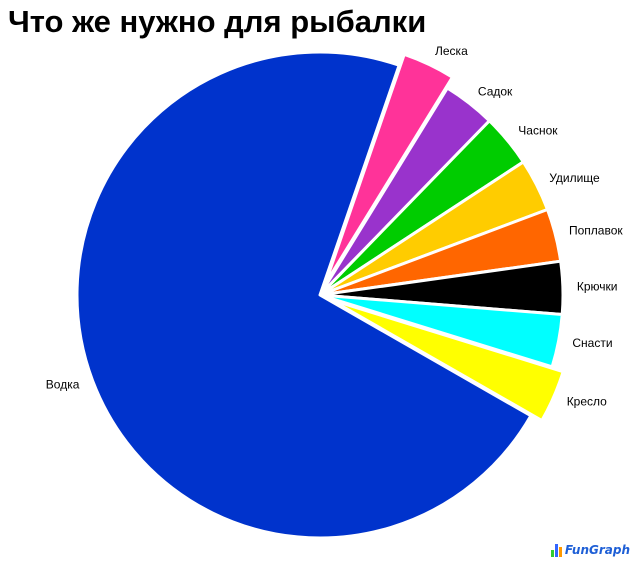 This screenshot has width=640, height=565. Describe the element at coordinates (63, 385) in the screenshot. I see `slice-label: Водка` at that location.